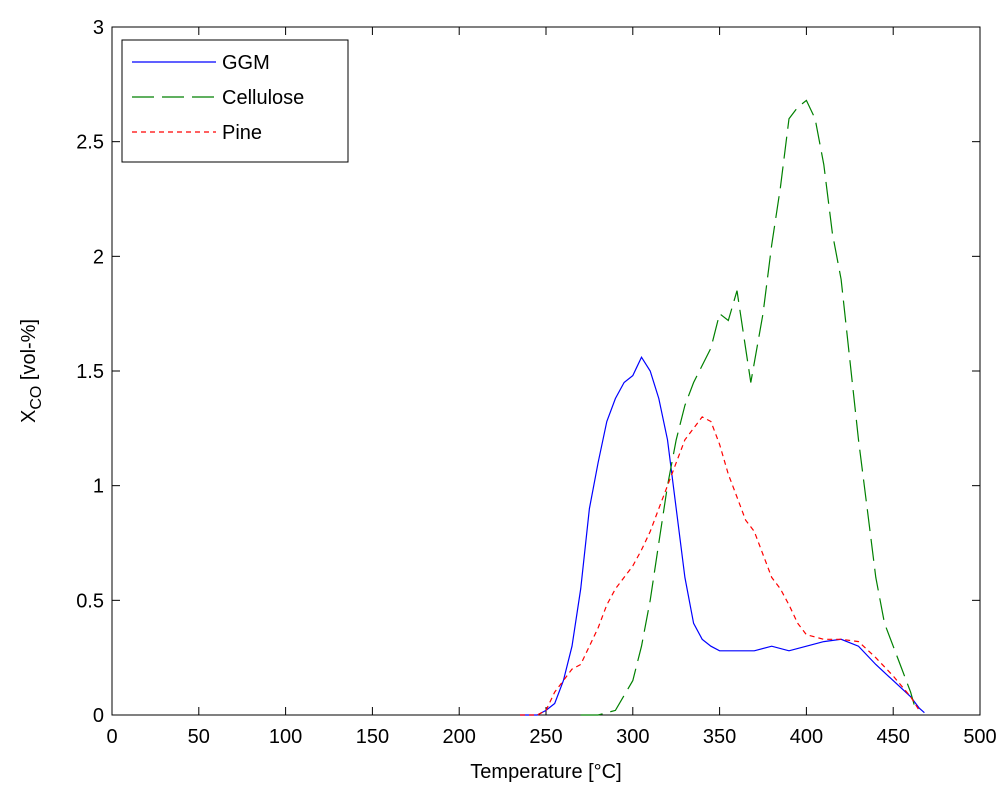 The image size is (1008, 785). I want to click on x-tick-label: 150, so click(372, 737).